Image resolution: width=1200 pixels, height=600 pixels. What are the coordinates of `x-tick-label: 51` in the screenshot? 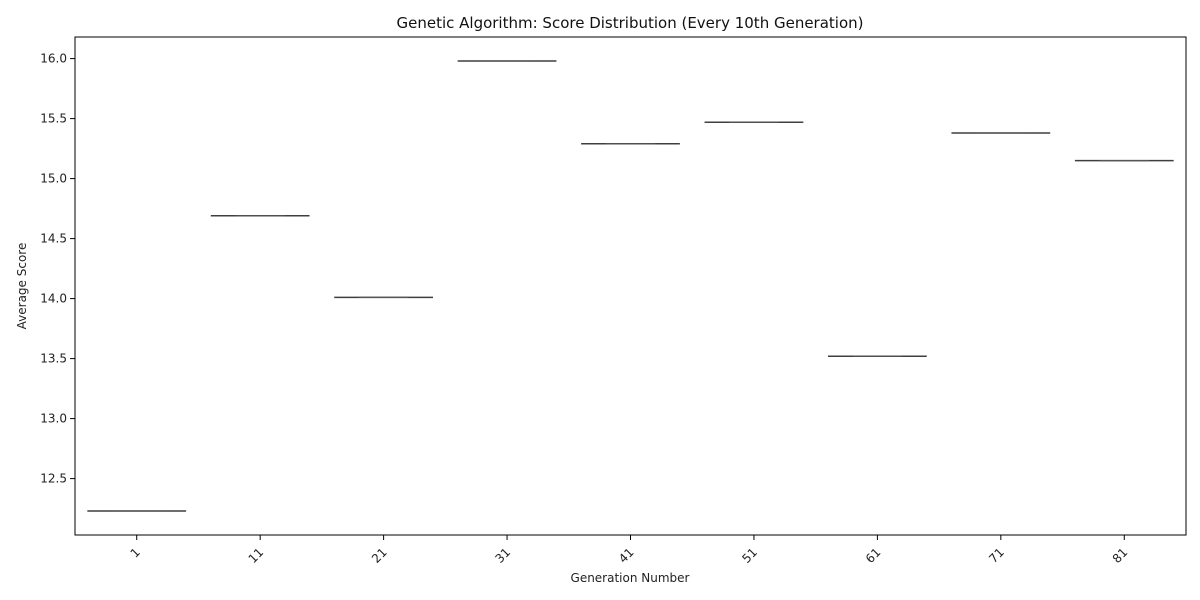 It's located at (749, 555).